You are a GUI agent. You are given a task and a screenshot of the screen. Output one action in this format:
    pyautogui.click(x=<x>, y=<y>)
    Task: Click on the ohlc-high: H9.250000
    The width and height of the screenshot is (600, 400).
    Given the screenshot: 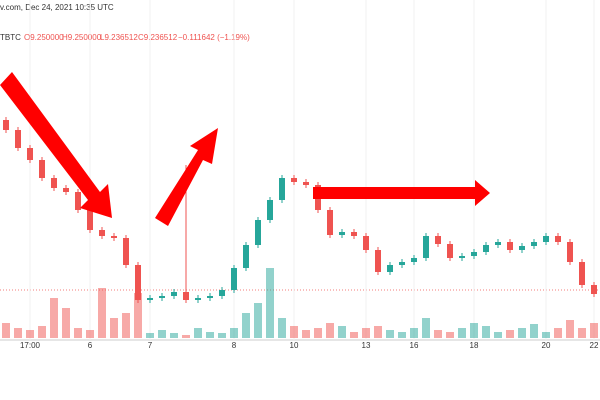 What is the action you would take?
    pyautogui.click(x=82, y=37)
    